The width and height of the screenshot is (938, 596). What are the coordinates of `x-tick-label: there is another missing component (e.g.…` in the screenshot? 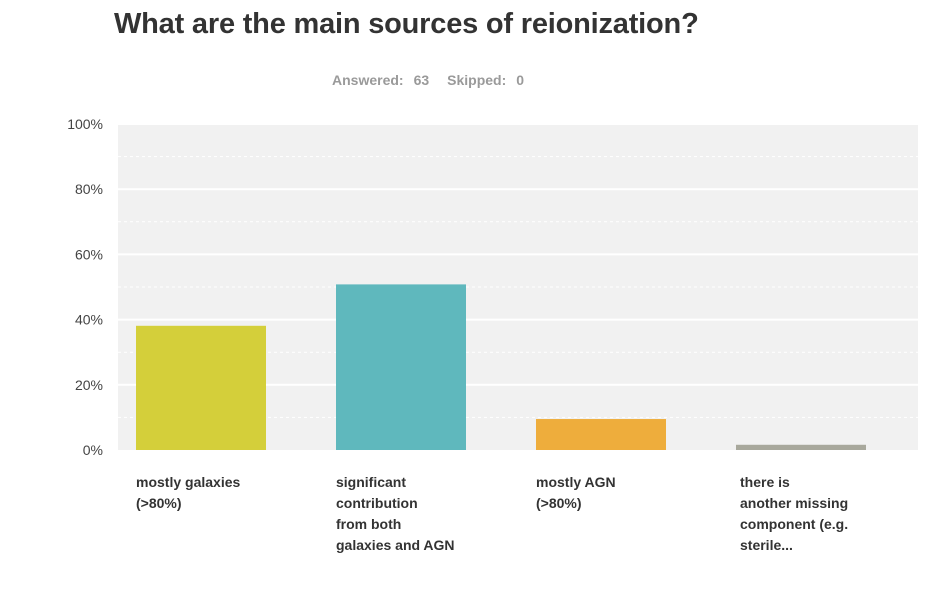 It's located at (794, 513).